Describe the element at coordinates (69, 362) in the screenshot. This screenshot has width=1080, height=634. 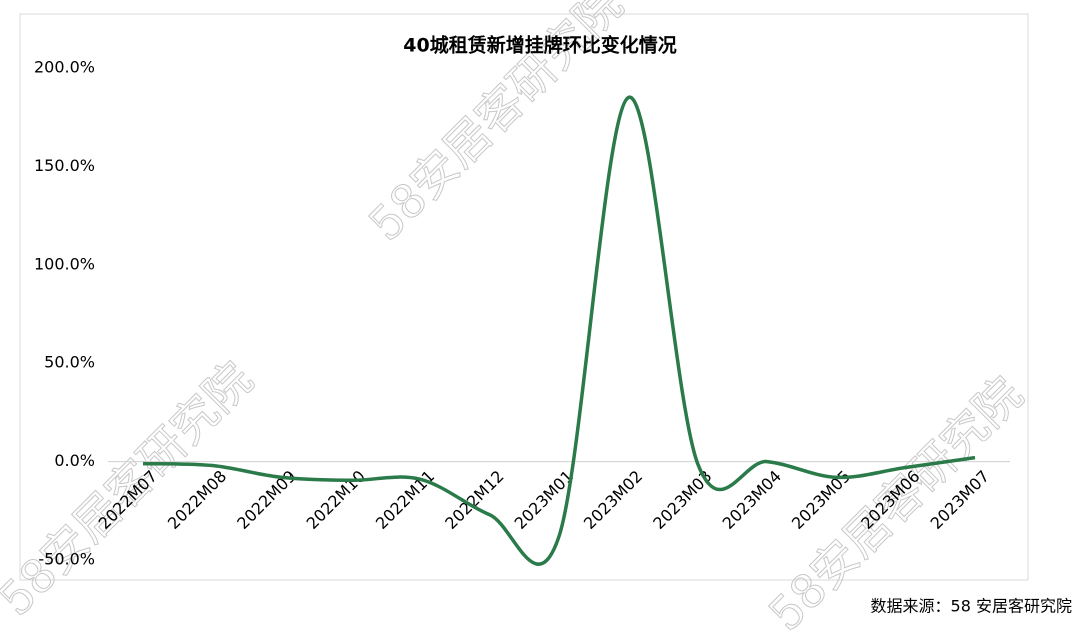
I see `y-tick-label: 50.0%` at that location.